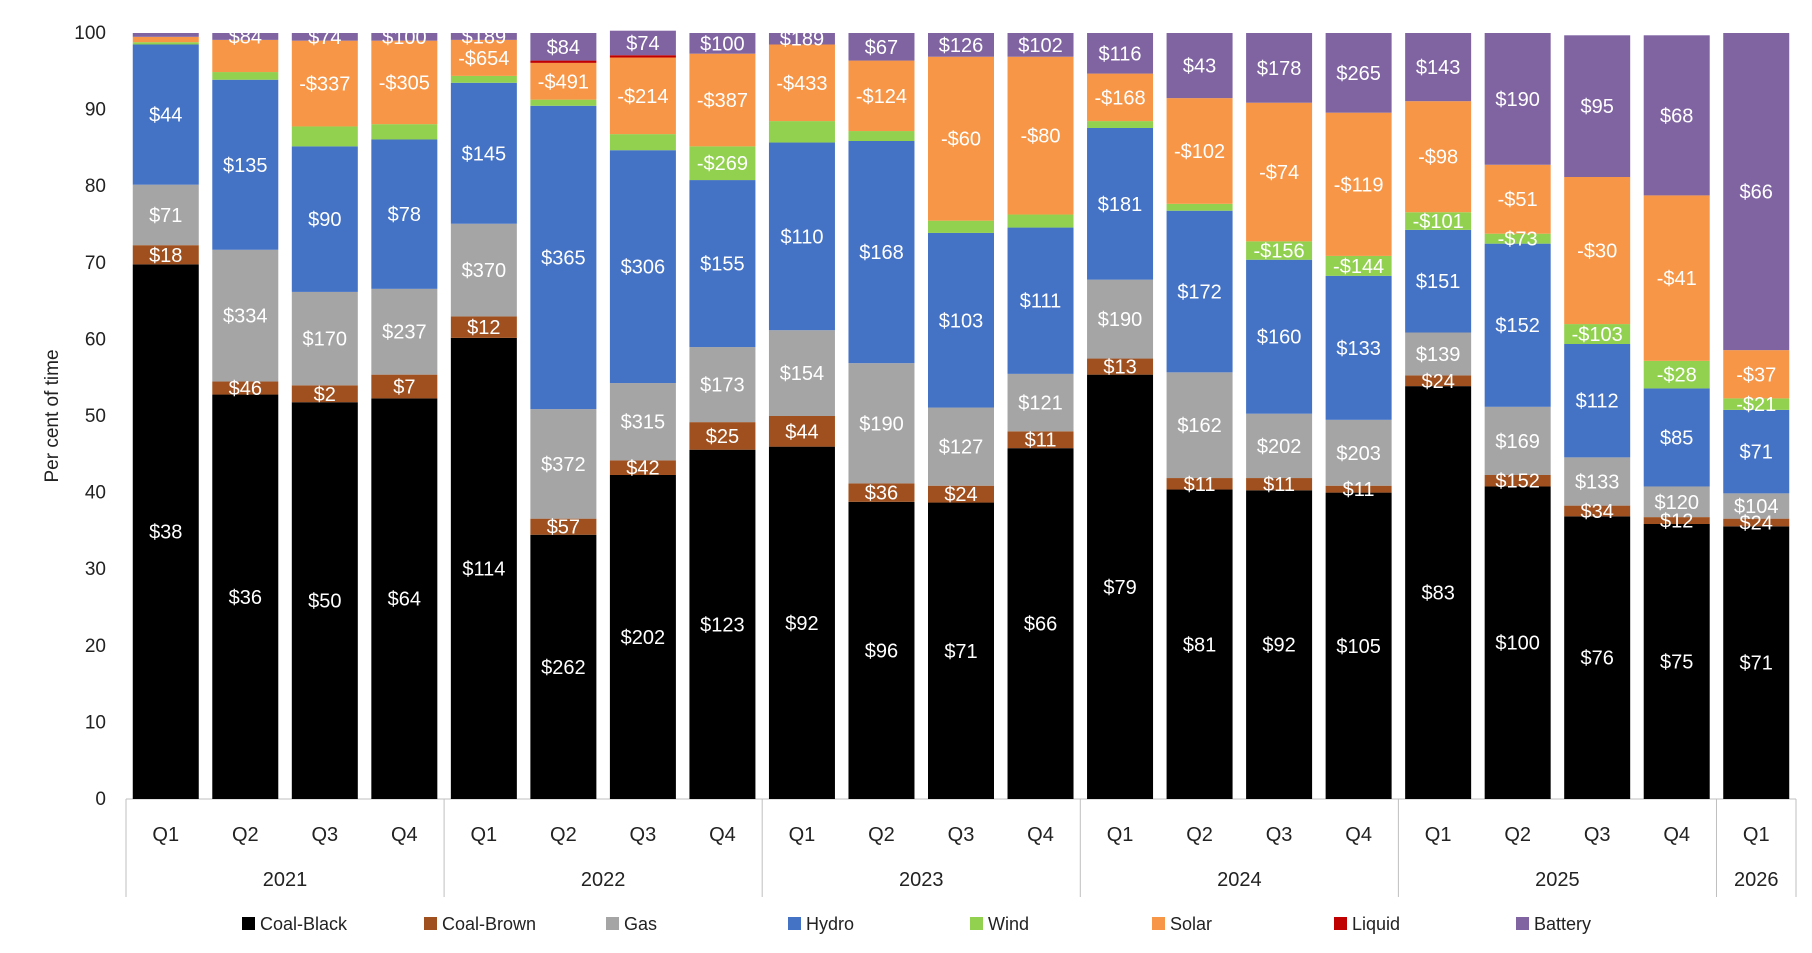  I want to click on data-label-coal-brown: $12, so click(483, 328).